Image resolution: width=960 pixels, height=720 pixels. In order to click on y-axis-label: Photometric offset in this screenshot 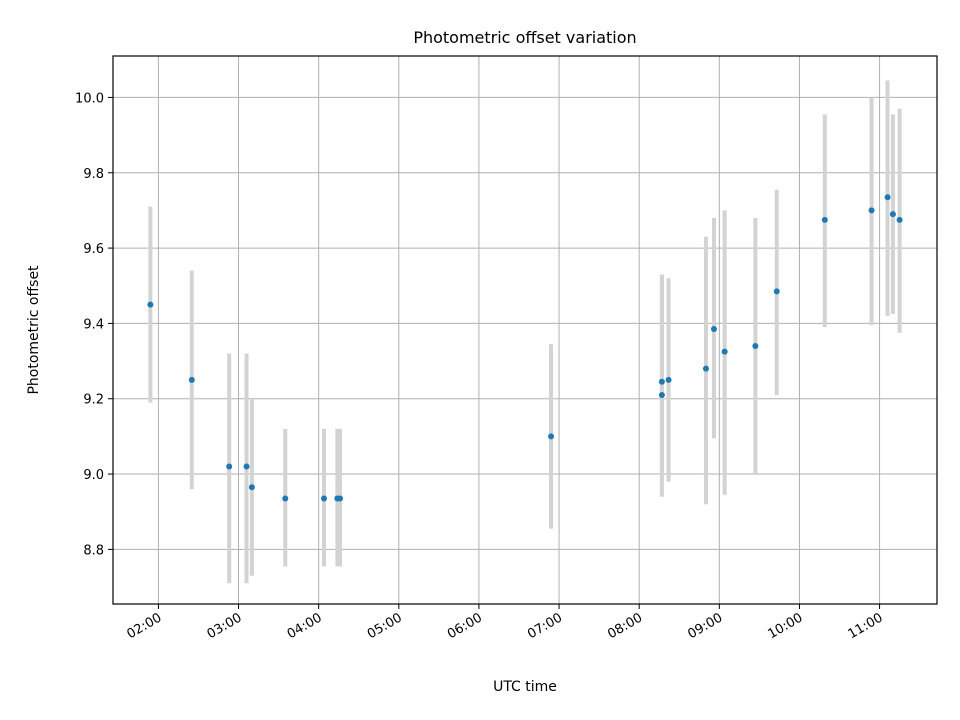, I will do `click(34, 330)`.